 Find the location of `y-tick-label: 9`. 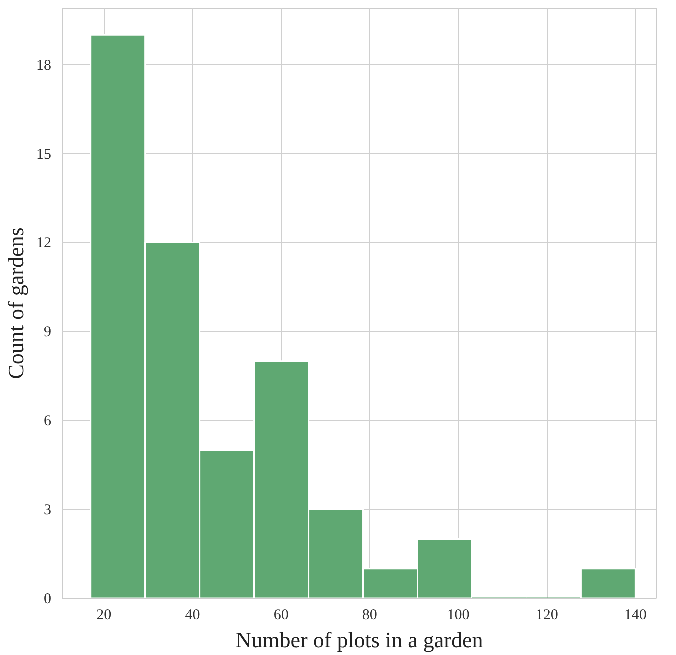

y-tick-label: 9 is located at coordinates (48, 332).